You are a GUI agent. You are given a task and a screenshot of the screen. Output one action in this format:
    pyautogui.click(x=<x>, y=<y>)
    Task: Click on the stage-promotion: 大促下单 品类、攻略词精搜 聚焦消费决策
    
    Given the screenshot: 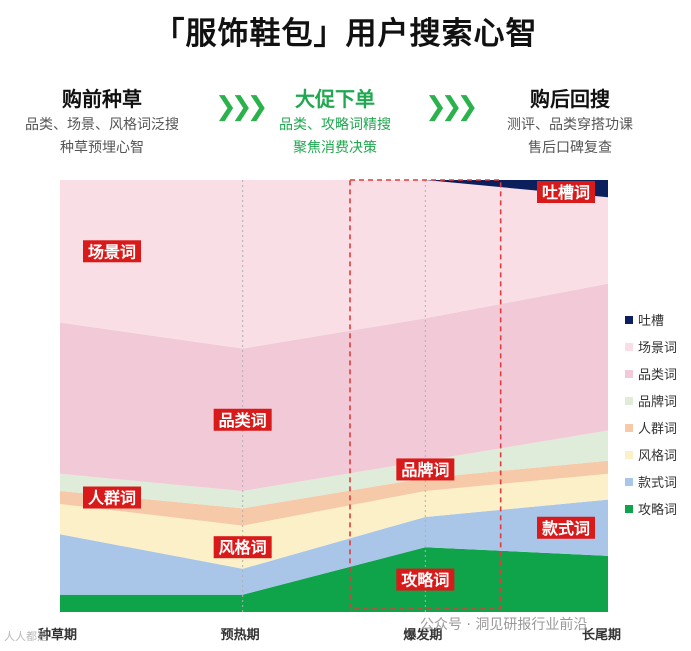 What is the action you would take?
    pyautogui.click(x=335, y=122)
    